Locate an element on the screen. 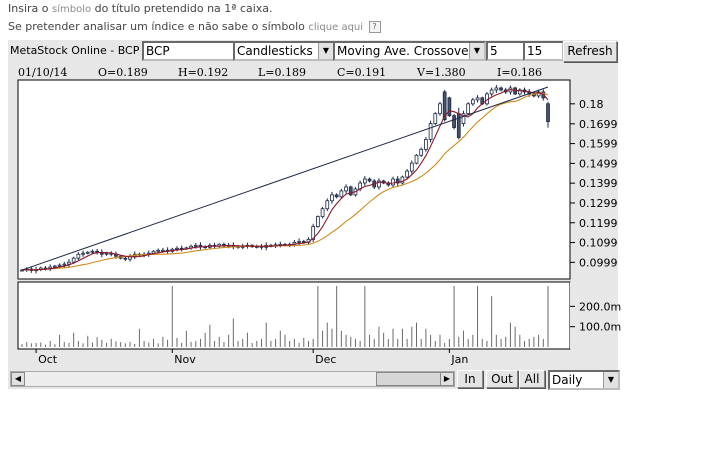 The height and width of the screenshot is (450, 720). chart-type-select: Candlesticks ▼ is located at coordinates (284, 51).